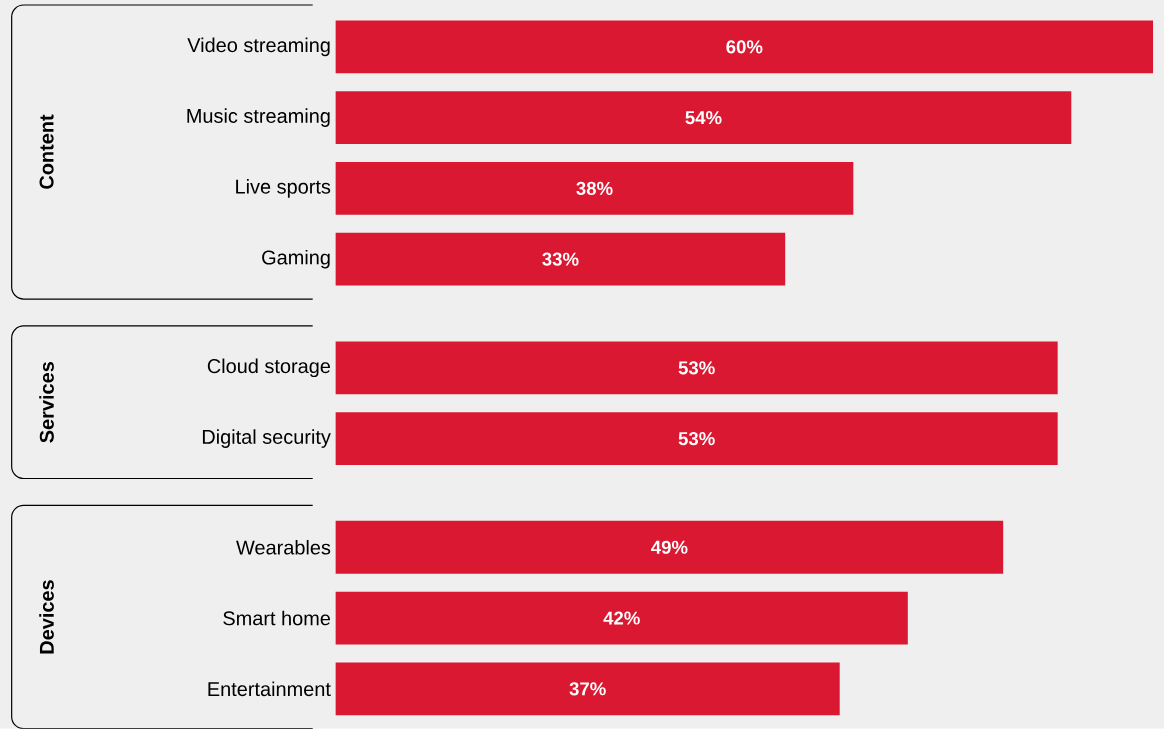 Image resolution: width=1164 pixels, height=729 pixels. Describe the element at coordinates (283, 188) in the screenshot. I see `y-tick-label: Live sports` at that location.